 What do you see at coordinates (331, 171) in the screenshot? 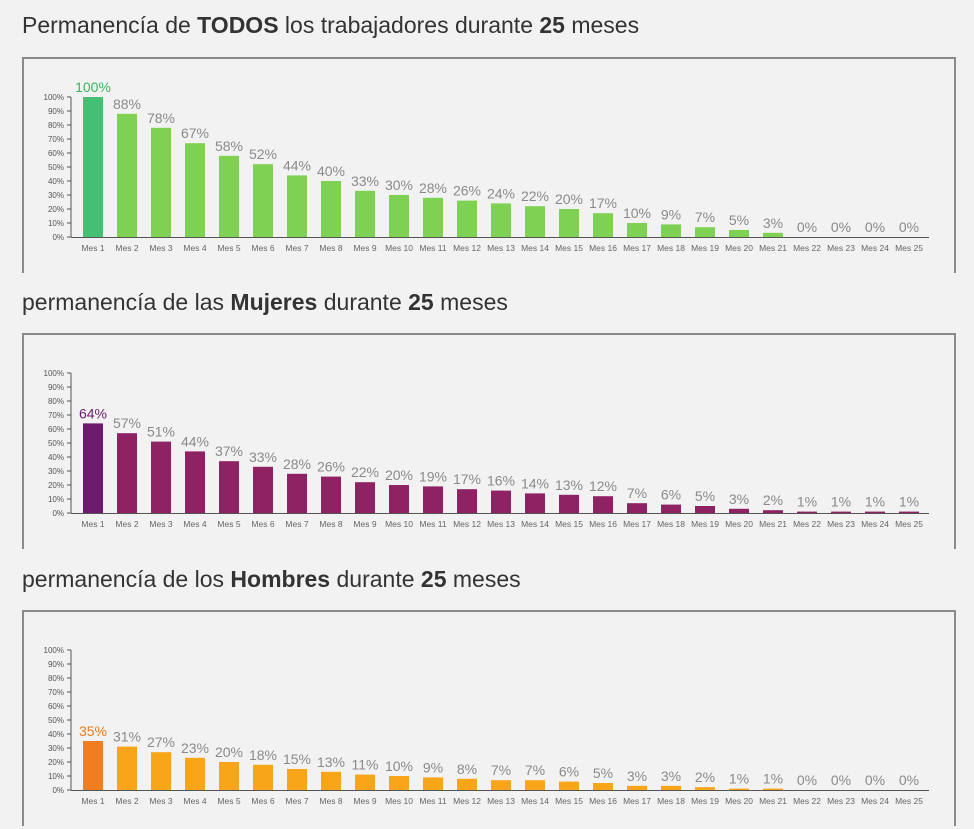
I see `data-label: 40%` at bounding box center [331, 171].